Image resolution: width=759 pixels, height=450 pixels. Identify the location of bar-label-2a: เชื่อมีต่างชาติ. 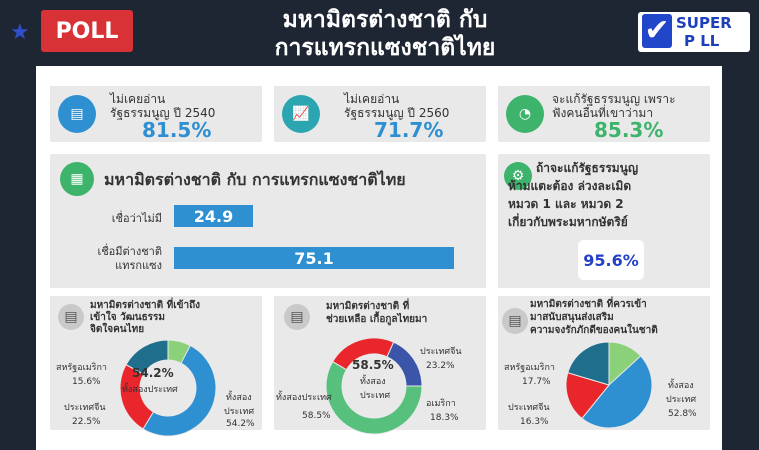
(129, 251).